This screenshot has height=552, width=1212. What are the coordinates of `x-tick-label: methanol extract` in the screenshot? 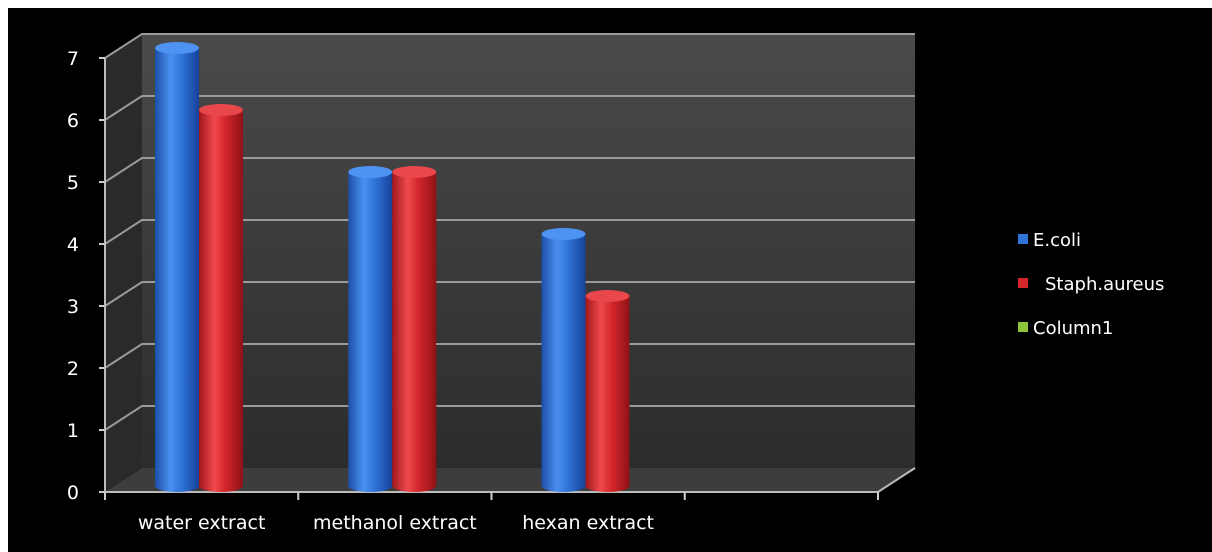 It's located at (395, 523).